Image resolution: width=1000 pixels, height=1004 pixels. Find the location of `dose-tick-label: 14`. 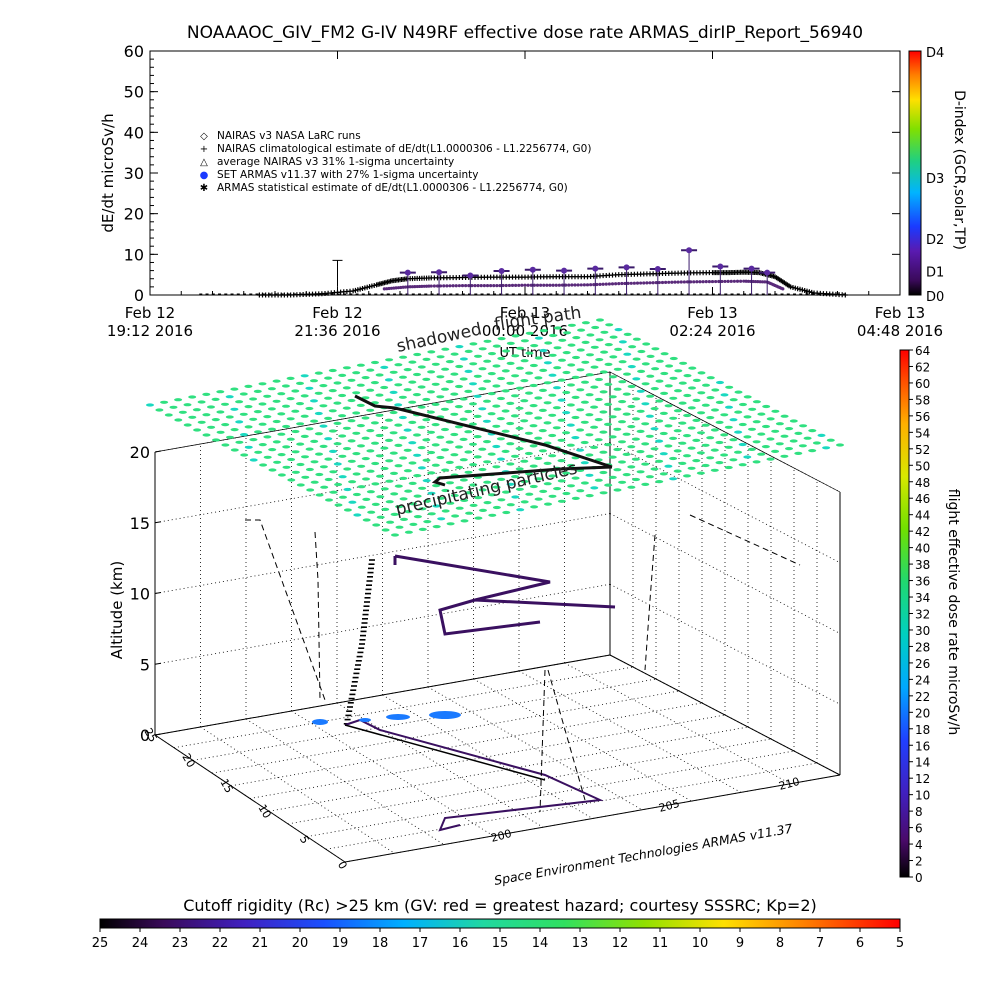

dose-tick-label: 14 is located at coordinates (922, 763).